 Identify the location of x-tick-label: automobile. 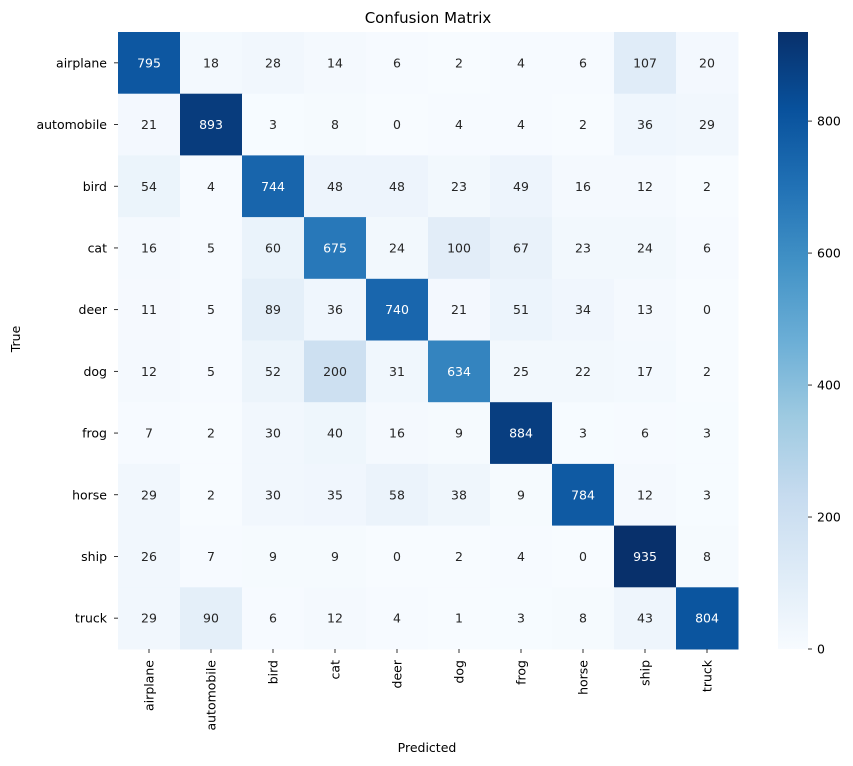
(211, 695).